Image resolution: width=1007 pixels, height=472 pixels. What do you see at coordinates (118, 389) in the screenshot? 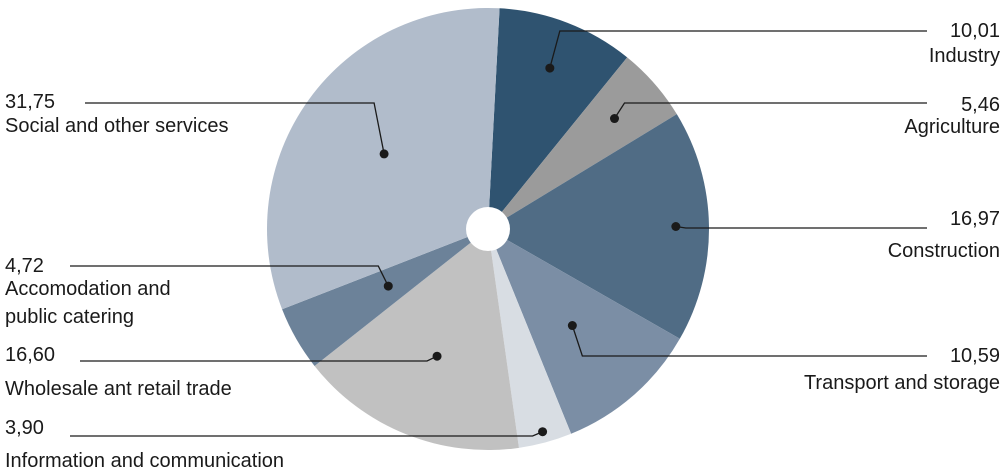
I see `category-label-wholesale-ant-retail-trade: Wholesale ant retail trade` at bounding box center [118, 389].